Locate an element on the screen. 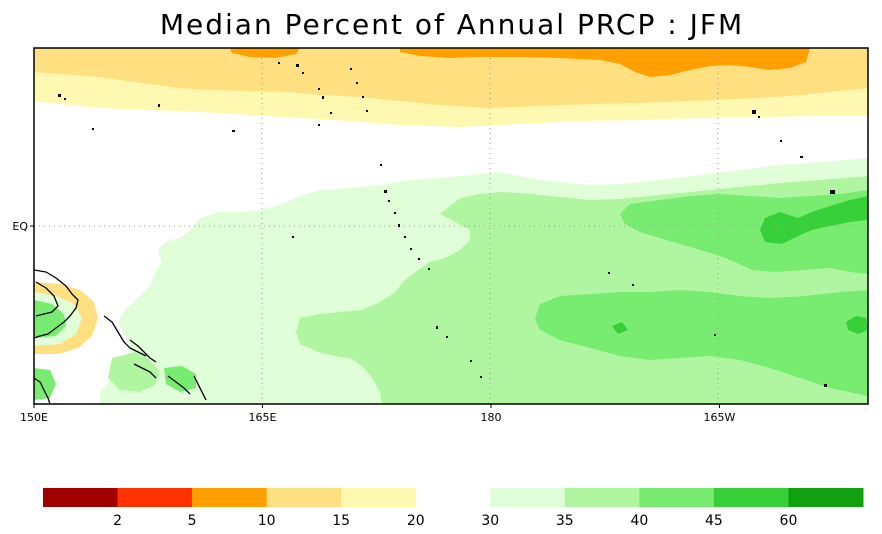 The height and width of the screenshot is (534, 882). legend-label: 20 is located at coordinates (416, 521).